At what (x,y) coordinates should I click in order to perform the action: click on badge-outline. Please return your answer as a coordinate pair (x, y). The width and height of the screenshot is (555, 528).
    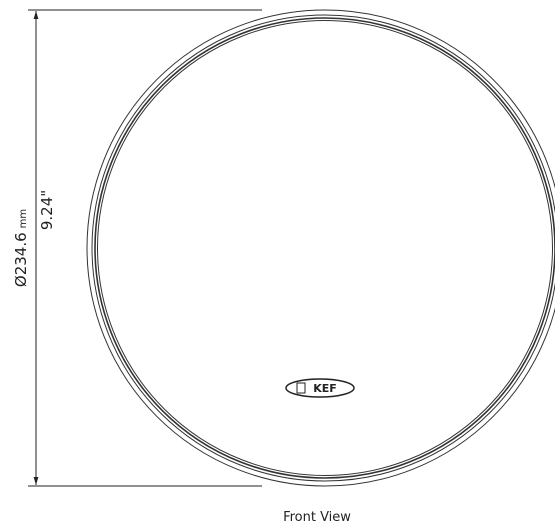
    Looking at the image, I should click on (320, 388).